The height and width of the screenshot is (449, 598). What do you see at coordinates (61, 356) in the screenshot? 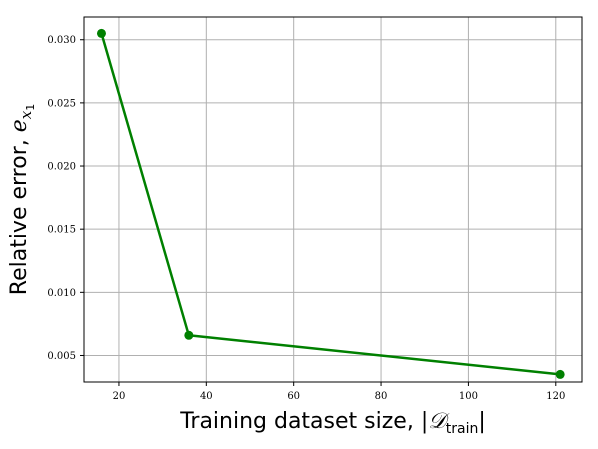
I see `y-tick-label: 0.005` at bounding box center [61, 356].